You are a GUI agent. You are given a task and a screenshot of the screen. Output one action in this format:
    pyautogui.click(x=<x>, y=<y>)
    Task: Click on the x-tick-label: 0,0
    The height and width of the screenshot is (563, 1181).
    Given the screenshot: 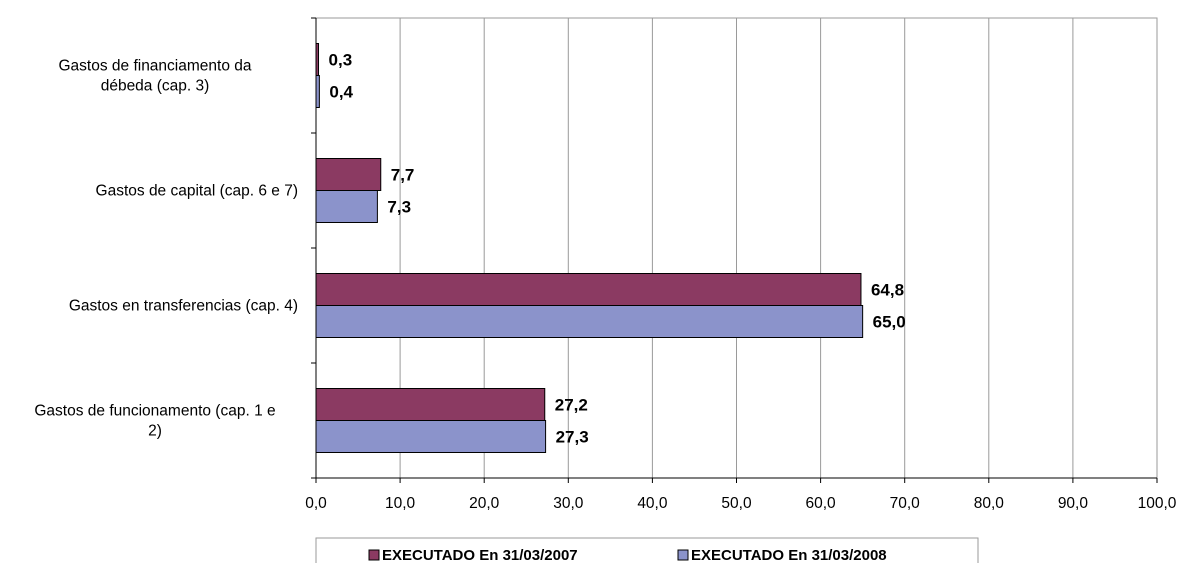 What is the action you would take?
    pyautogui.click(x=316, y=503)
    